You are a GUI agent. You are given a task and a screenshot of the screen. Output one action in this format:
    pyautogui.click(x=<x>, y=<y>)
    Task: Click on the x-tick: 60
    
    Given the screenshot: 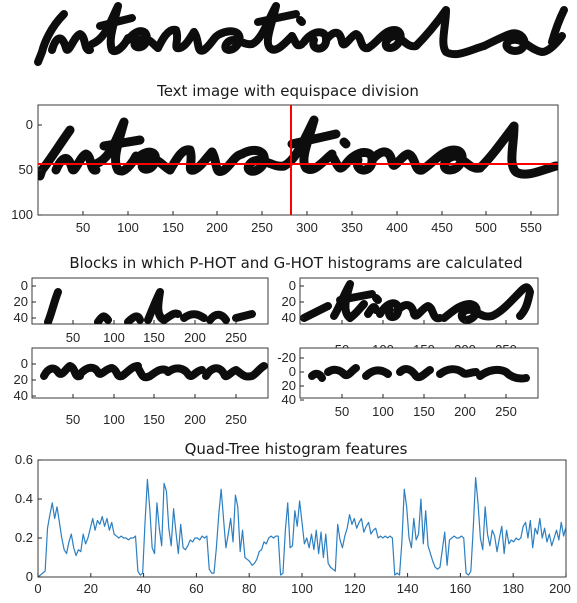 What is the action you would take?
    pyautogui.click(x=196, y=584)
    